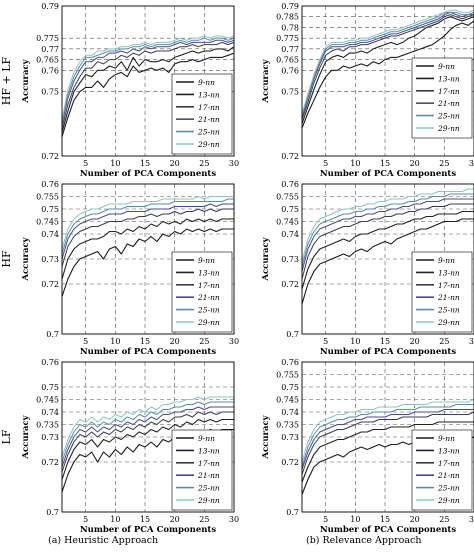 This screenshot has width=474, height=559. What do you see at coordinates (47, 400) in the screenshot?
I see `y-tick-label: 0.745` at bounding box center [47, 400].